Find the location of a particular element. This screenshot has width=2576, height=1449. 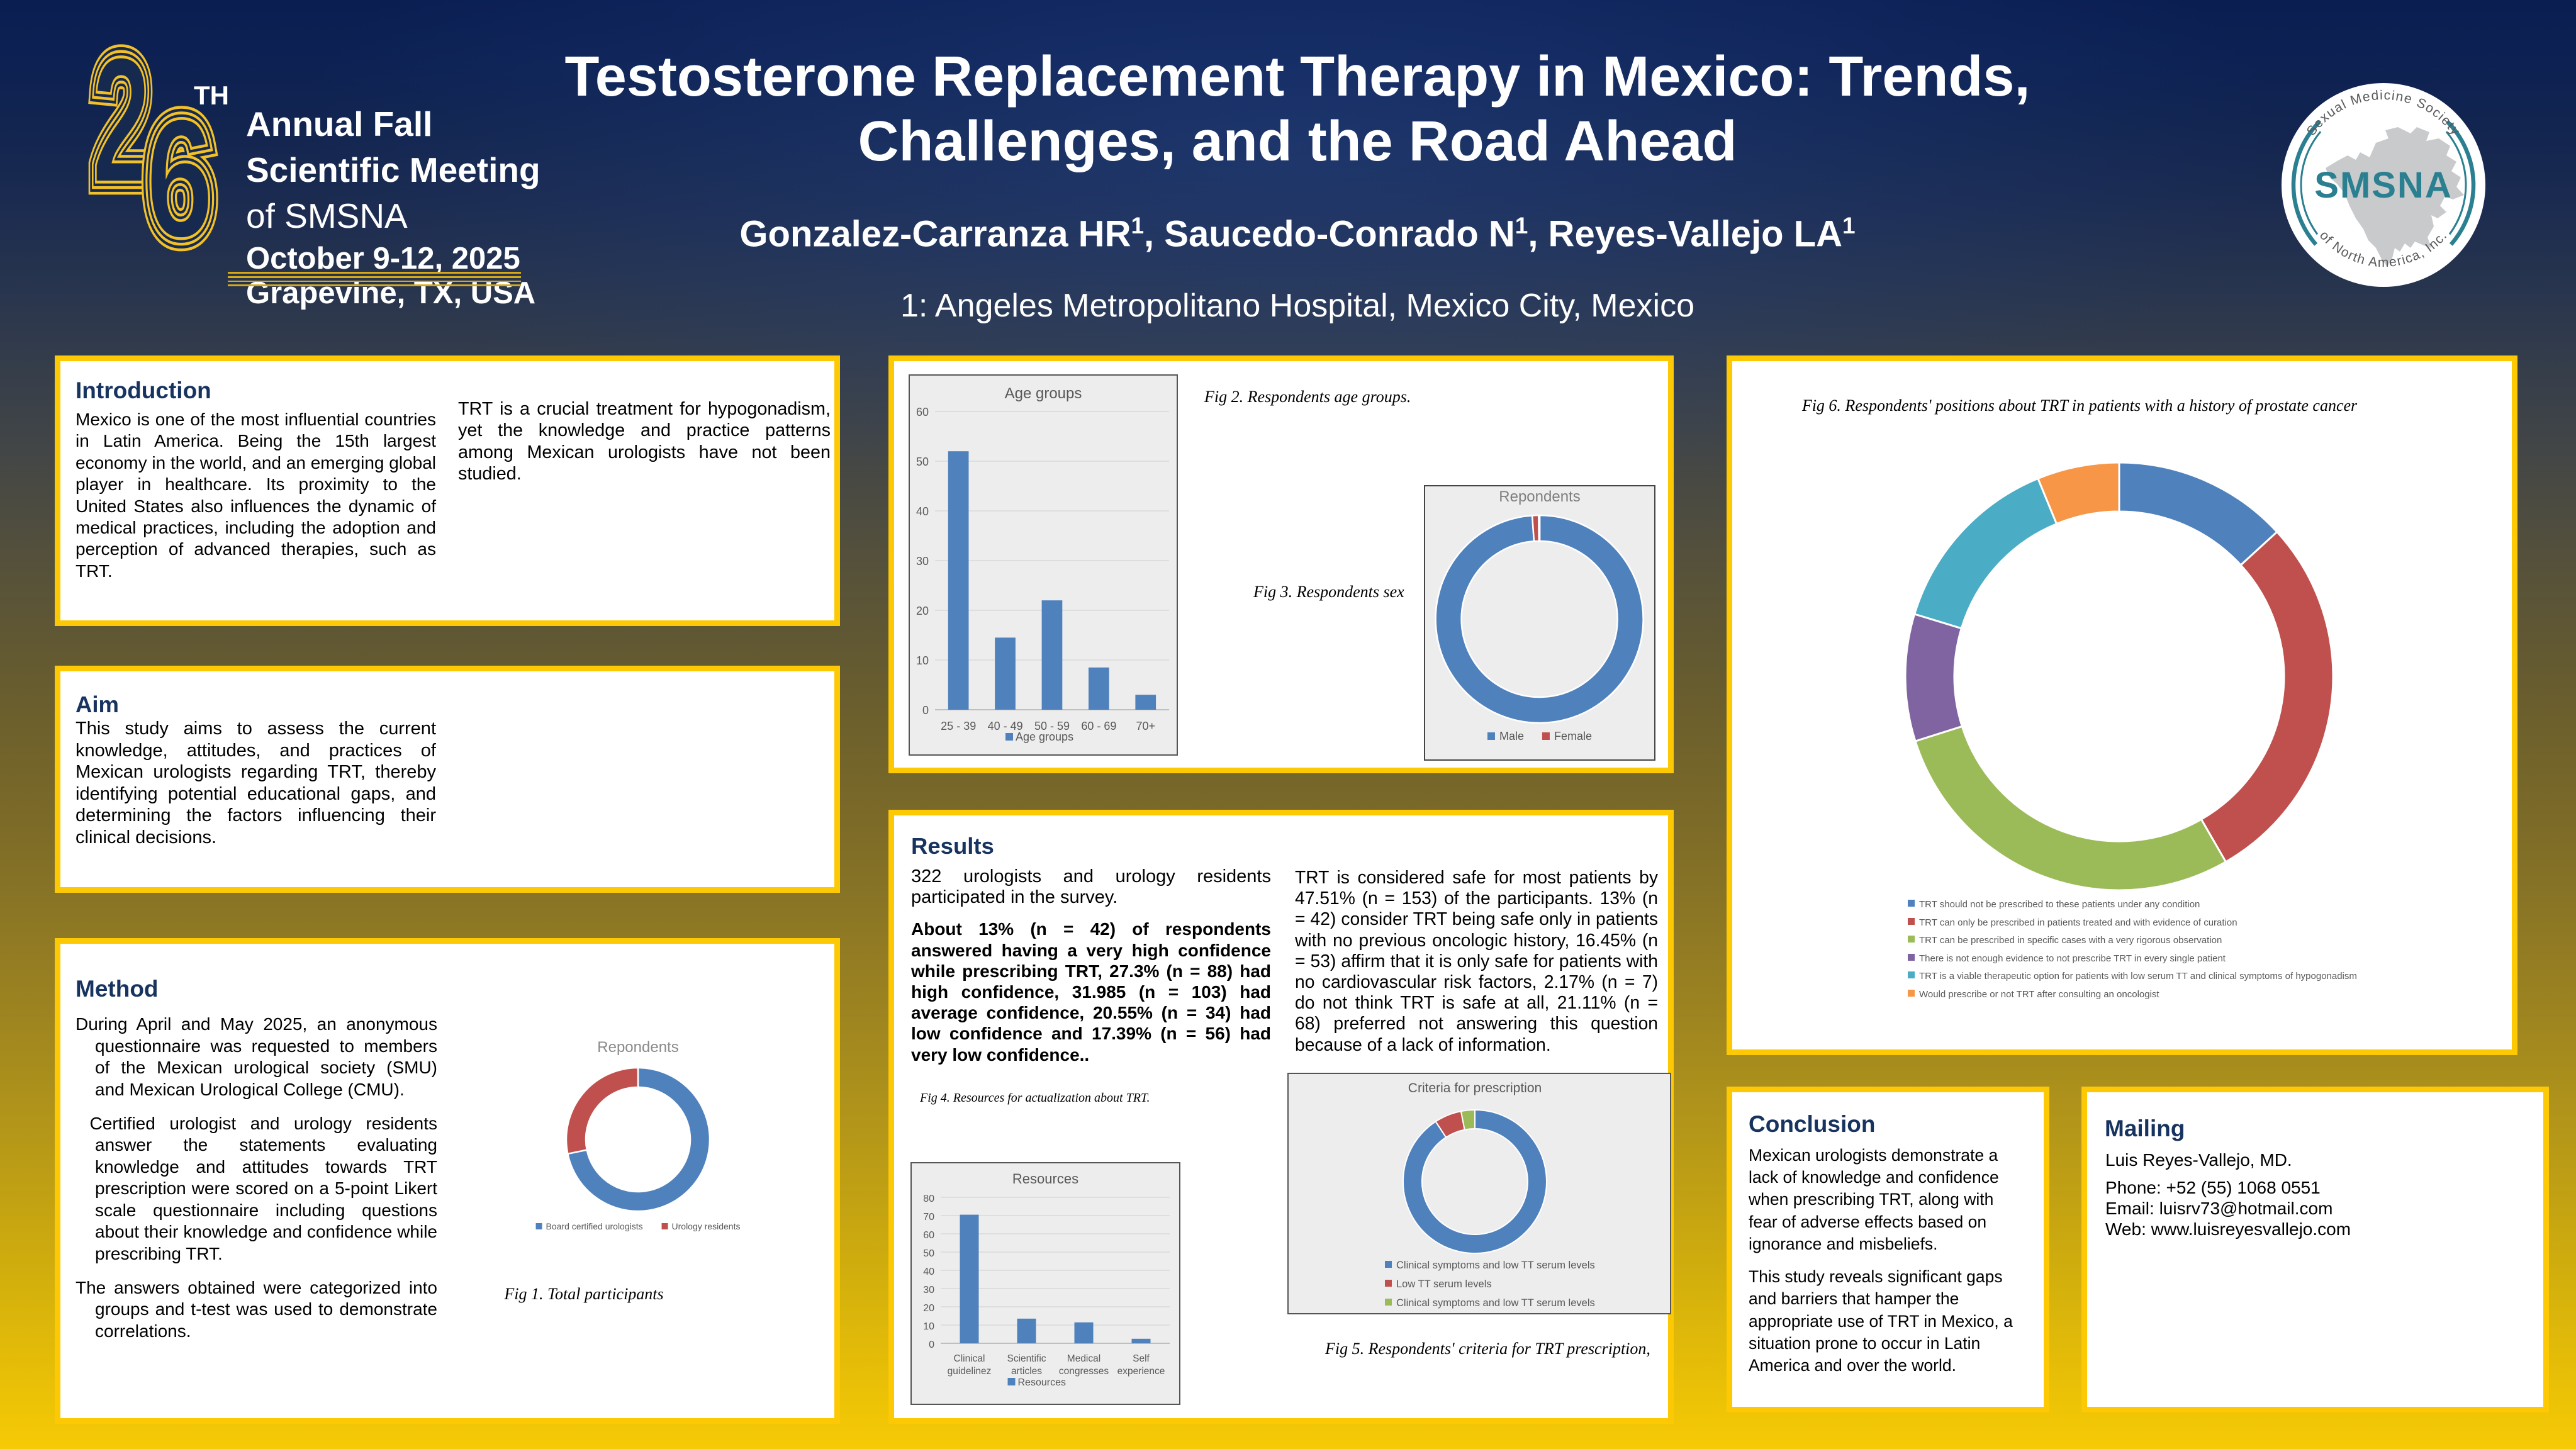

svg-text: 2 is located at coordinates (121, 121).